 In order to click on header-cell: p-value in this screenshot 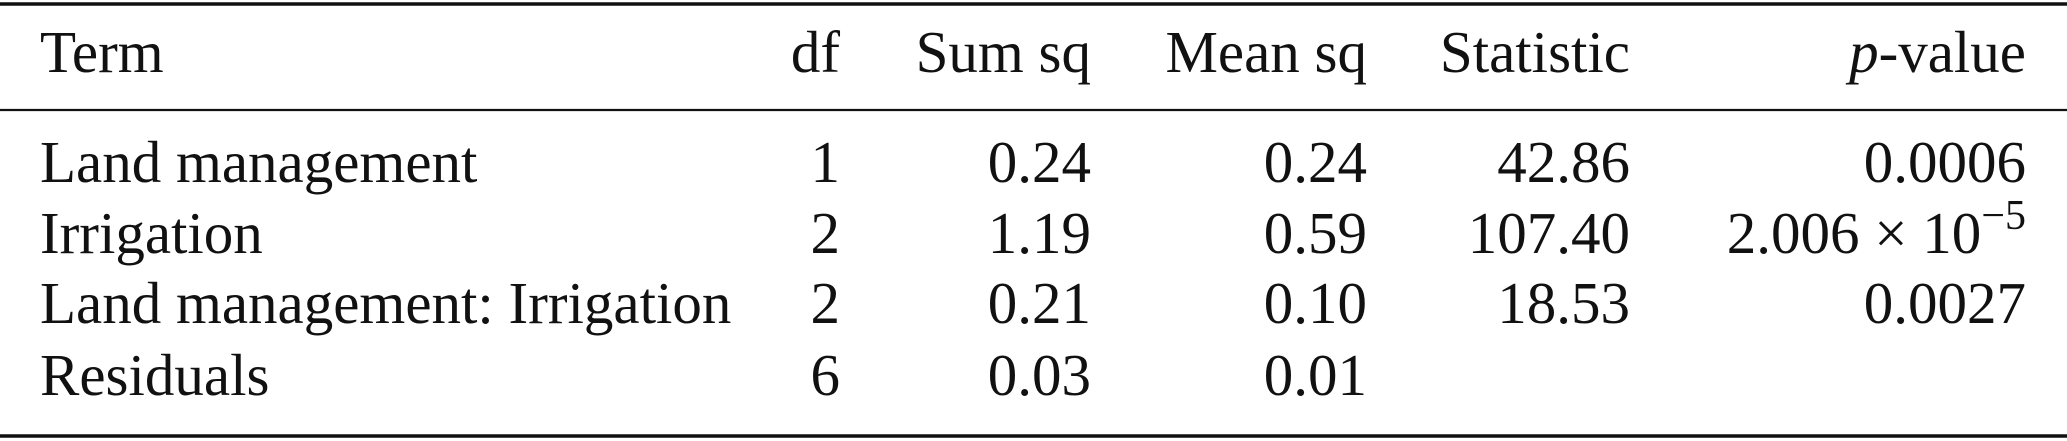, I will do `click(1935, 52)`.